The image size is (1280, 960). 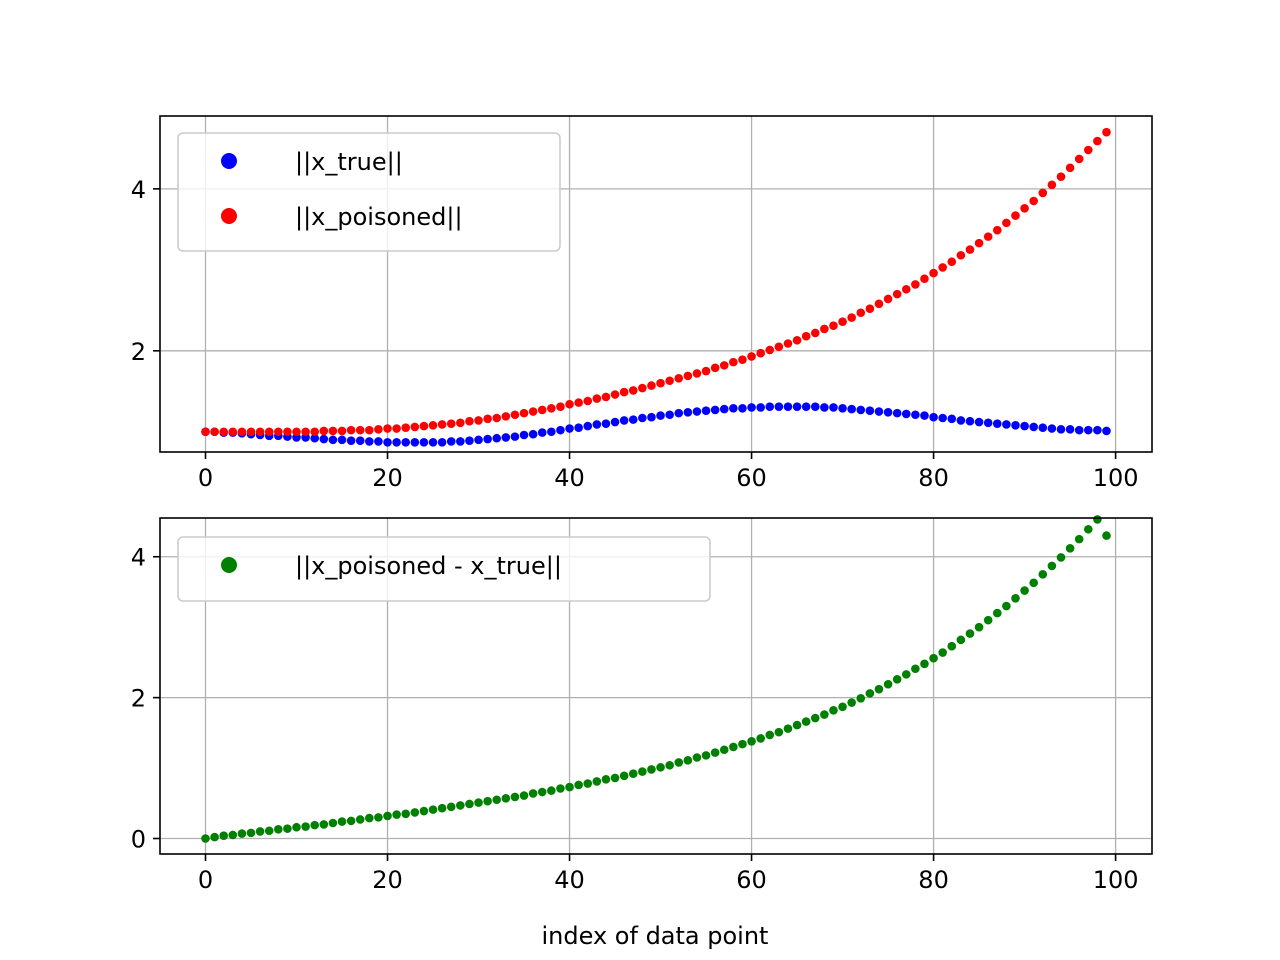 I want to click on x-tick-label: 40, so click(x=569, y=880).